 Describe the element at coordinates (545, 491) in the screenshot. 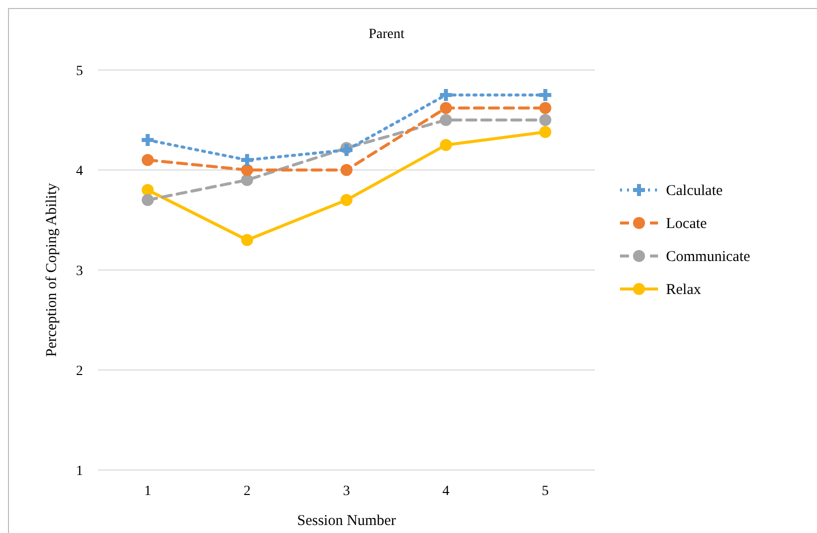

I see `x-tick-label: 5` at that location.